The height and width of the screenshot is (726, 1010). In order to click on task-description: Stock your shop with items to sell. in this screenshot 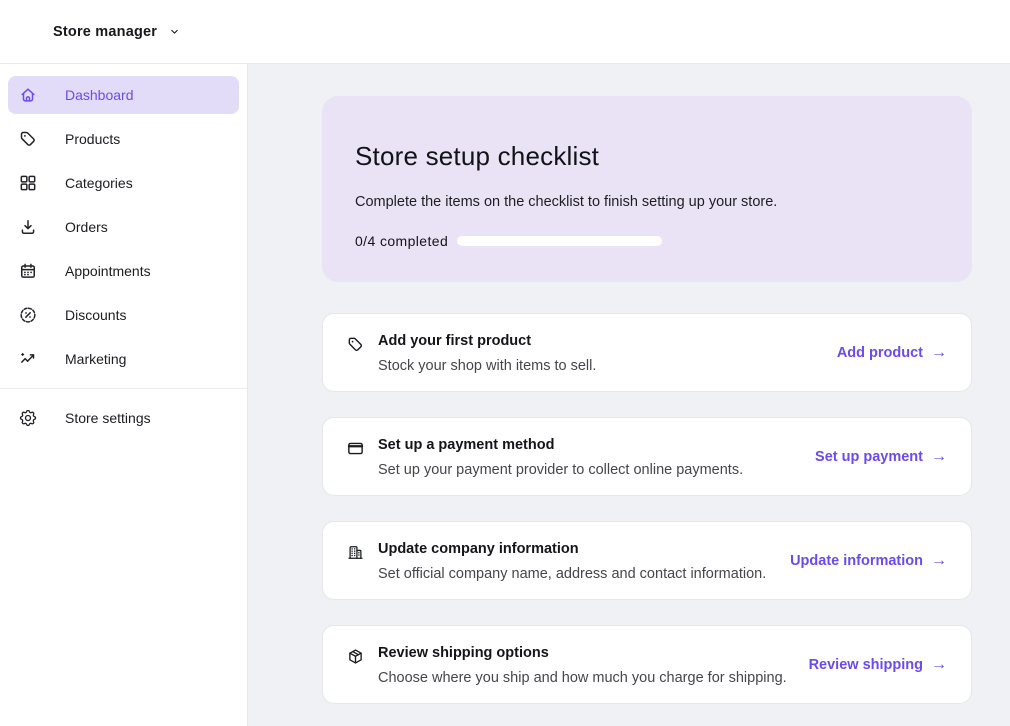, I will do `click(487, 366)`.